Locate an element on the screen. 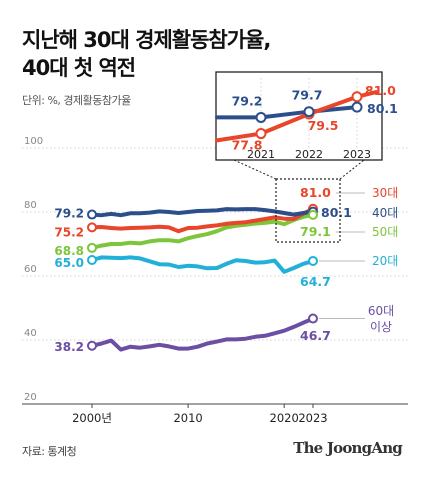 Image resolution: width=430 pixels, height=478 pixels. x-tick-label-2020: 2020 is located at coordinates (284, 418).